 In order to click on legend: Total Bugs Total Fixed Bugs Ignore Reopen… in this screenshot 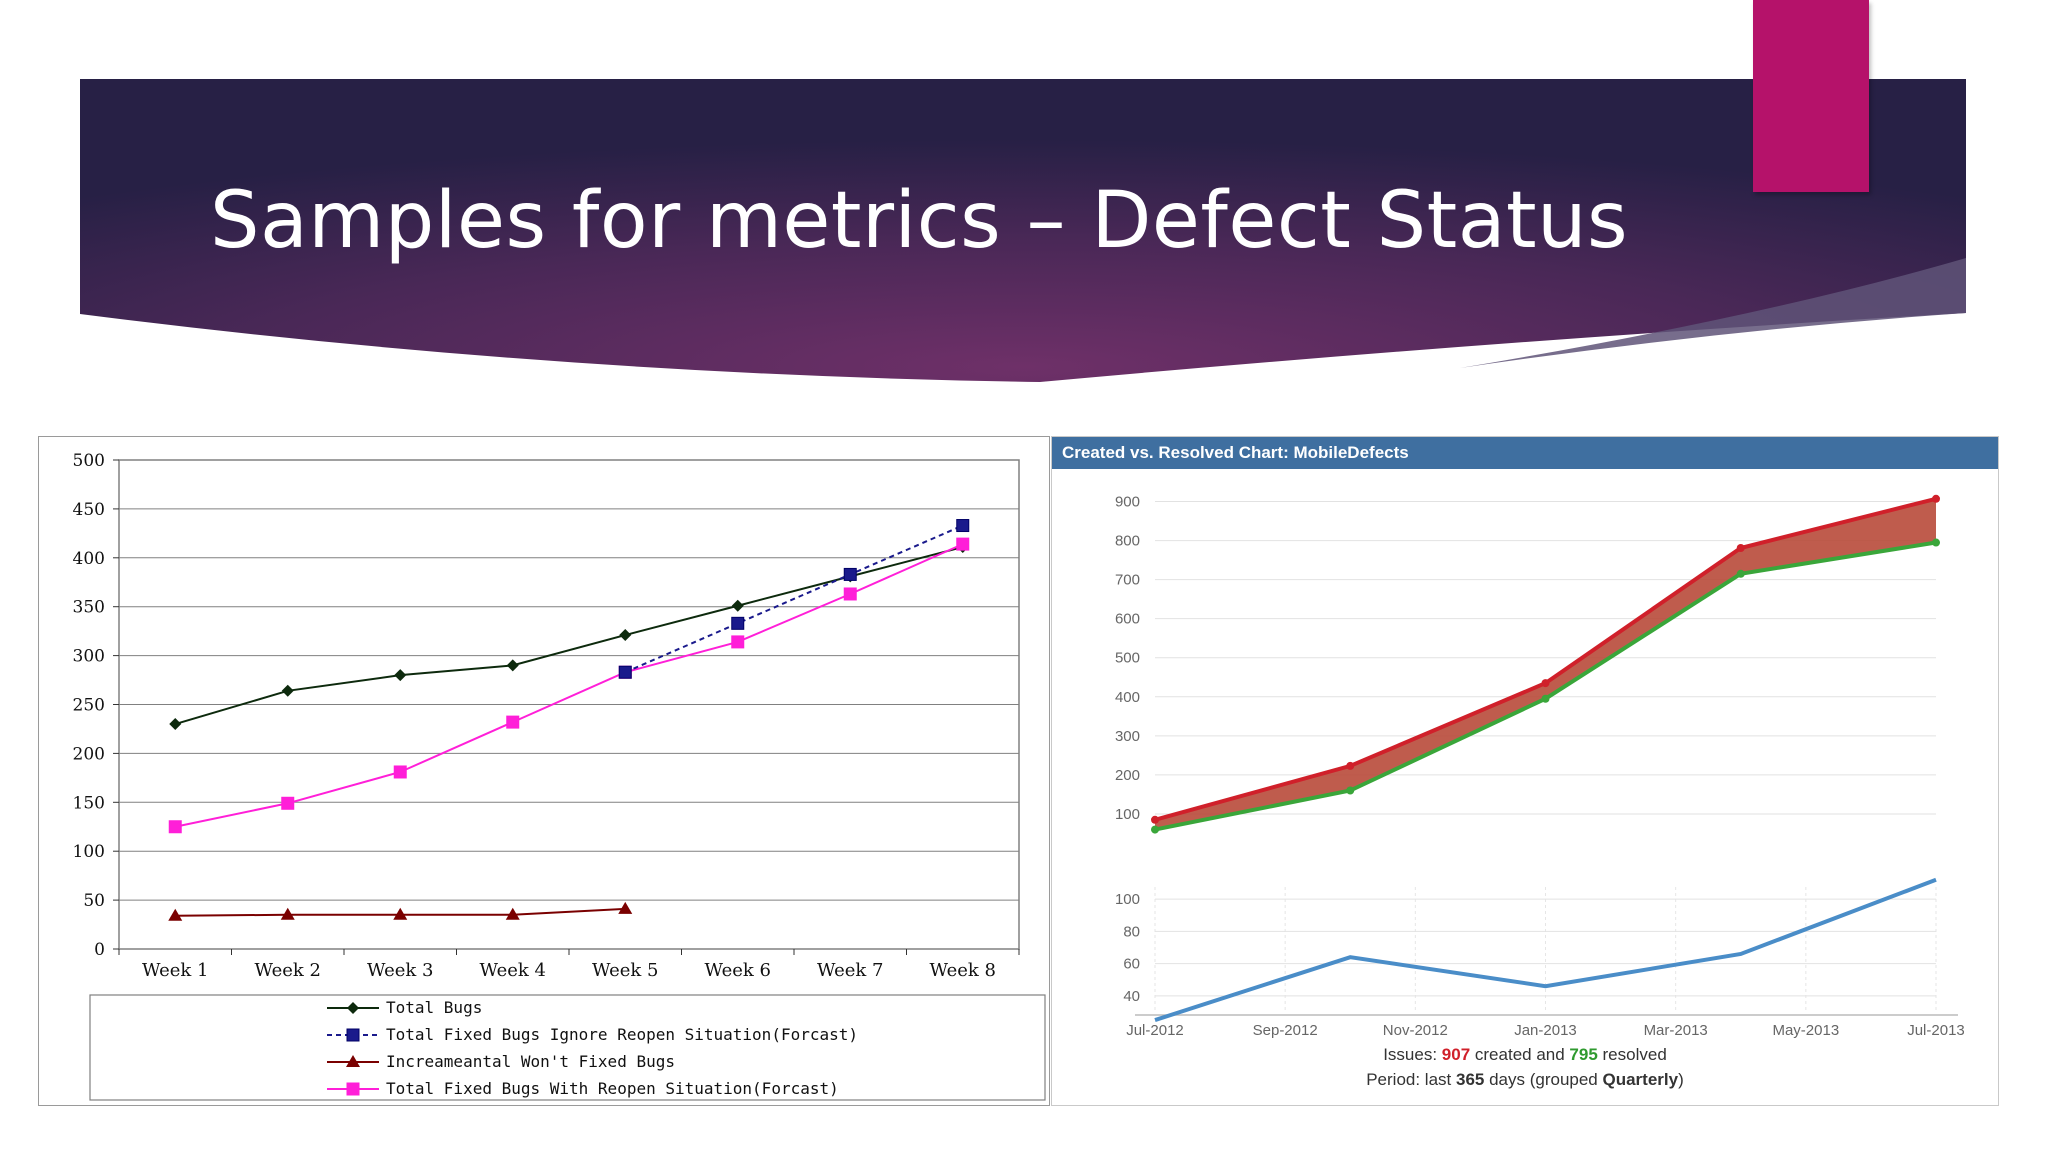, I will do `click(567, 1047)`.